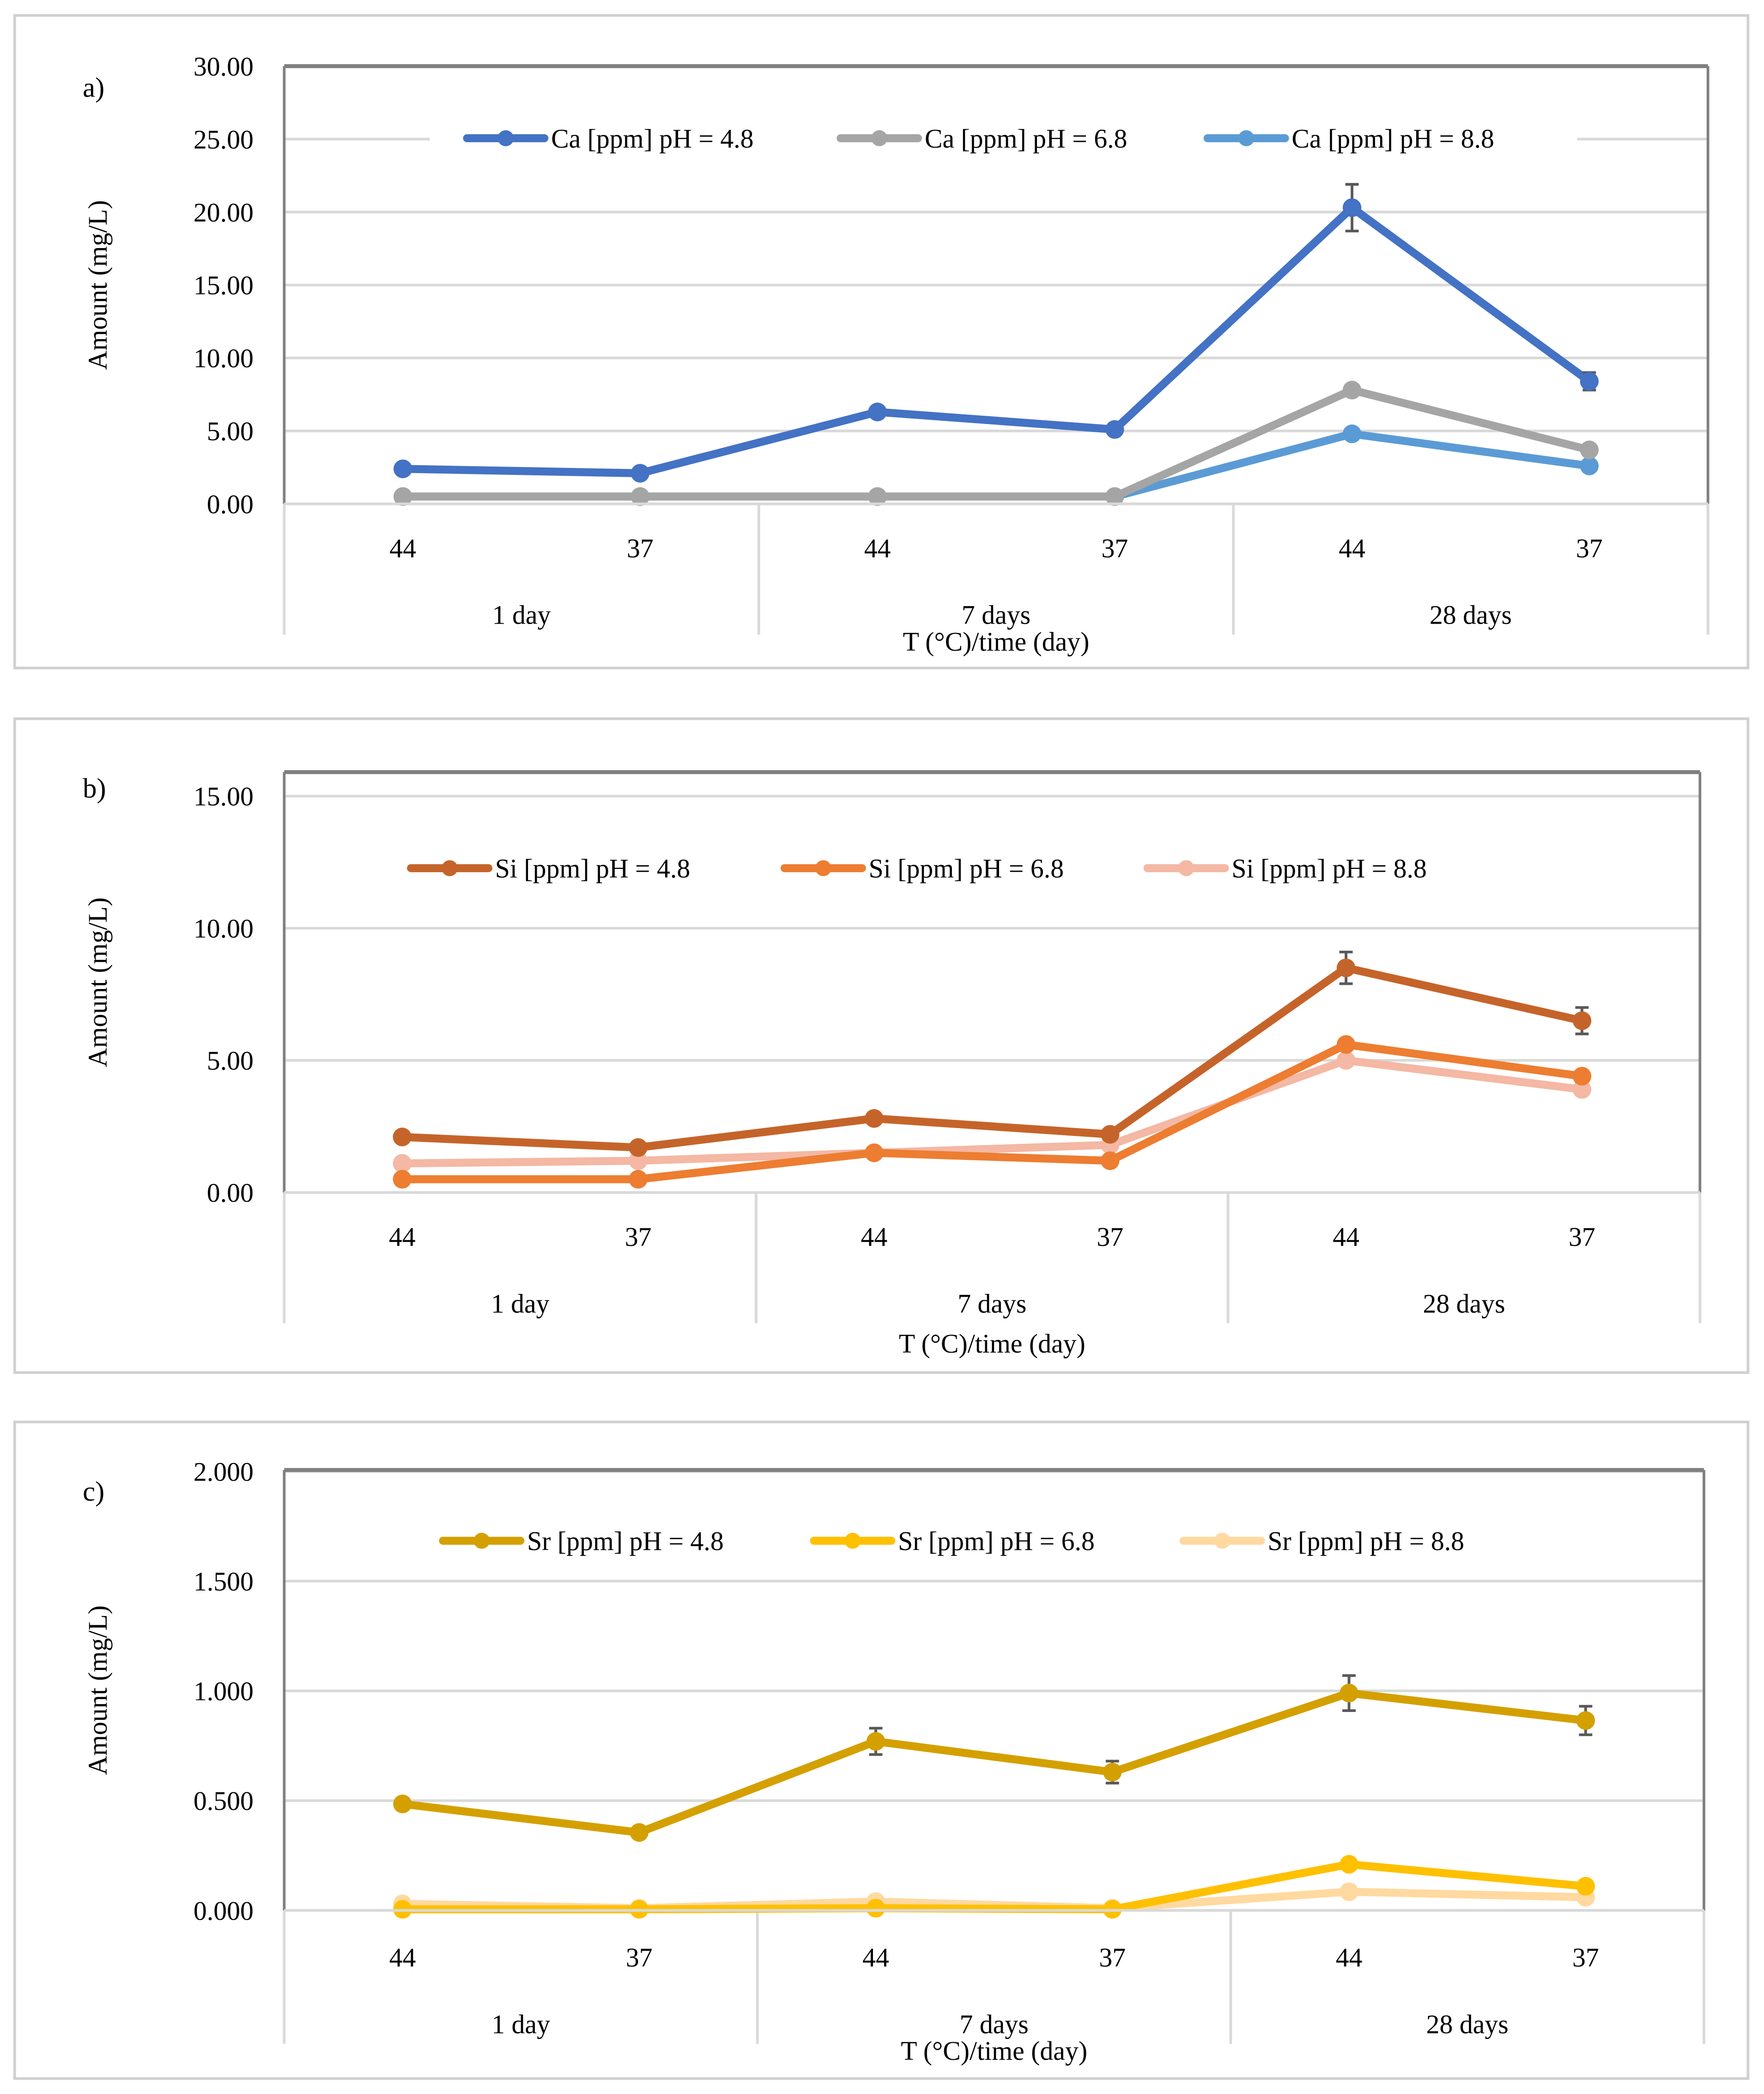 The height and width of the screenshot is (2094, 1764). Describe the element at coordinates (1321, 1541) in the screenshot. I see `legend-item: Sr [ppm] pH = 8.8` at that location.